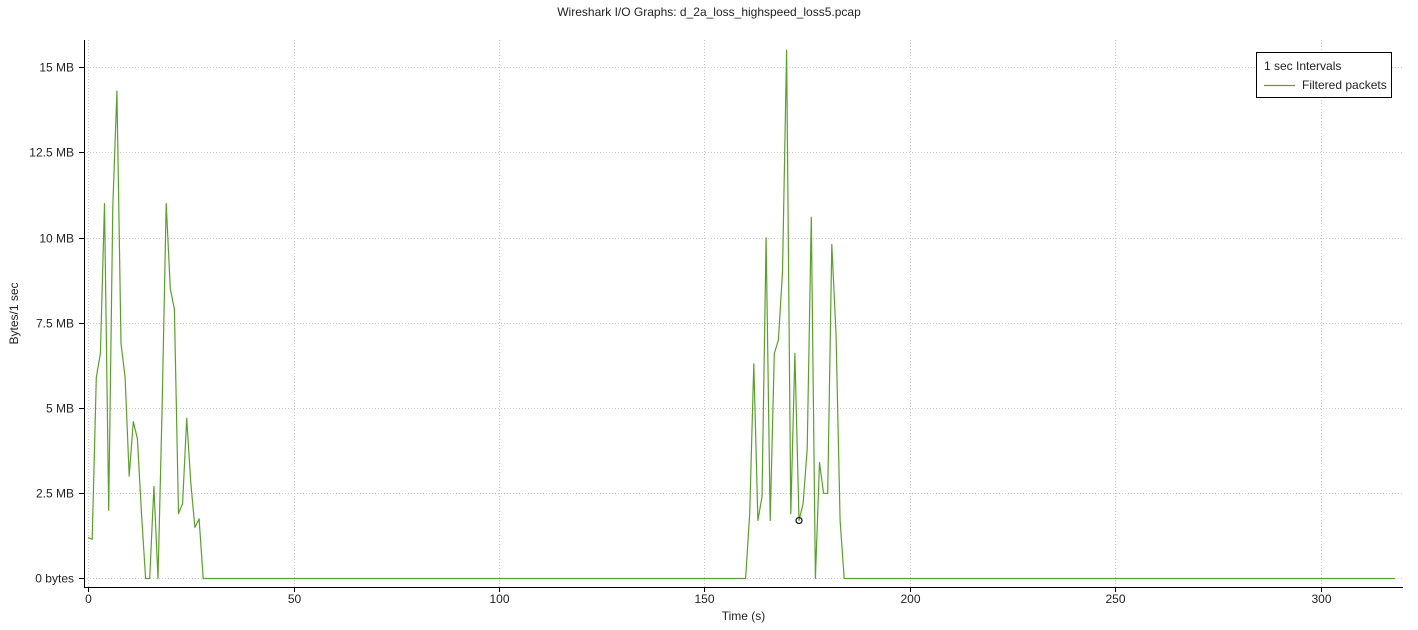 The image size is (1418, 630). Describe the element at coordinates (1302, 66) in the screenshot. I see `legend-title: 1 sec Intervals` at that location.